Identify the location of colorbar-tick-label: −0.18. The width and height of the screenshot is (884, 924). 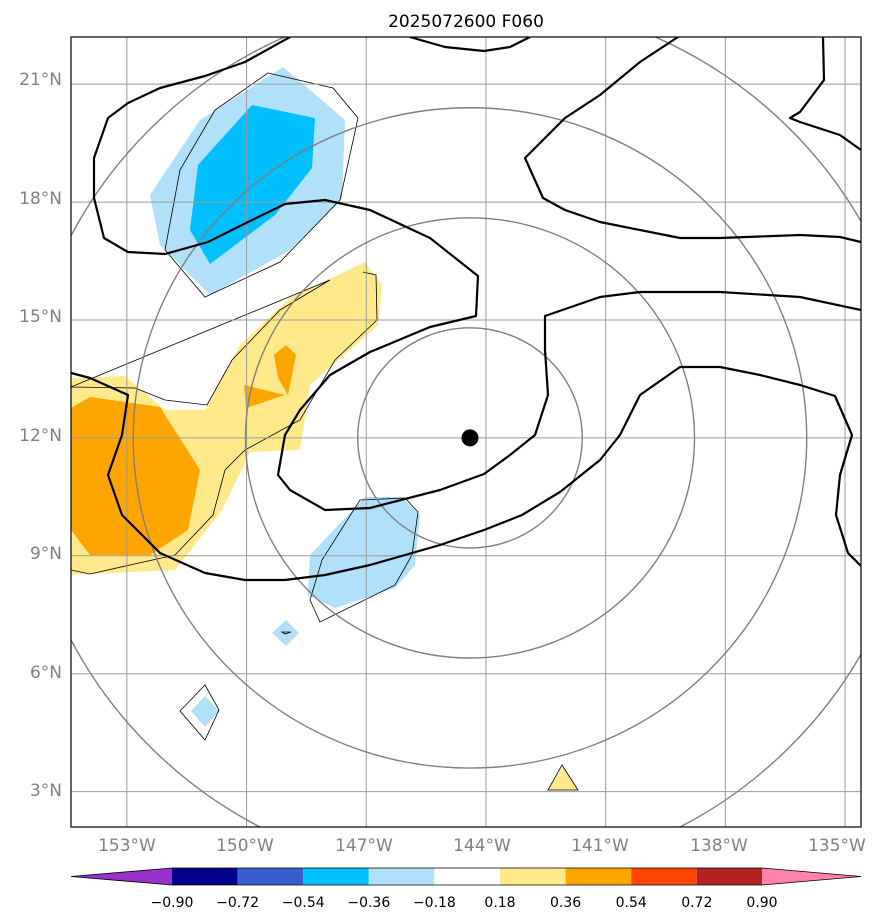
(434, 903).